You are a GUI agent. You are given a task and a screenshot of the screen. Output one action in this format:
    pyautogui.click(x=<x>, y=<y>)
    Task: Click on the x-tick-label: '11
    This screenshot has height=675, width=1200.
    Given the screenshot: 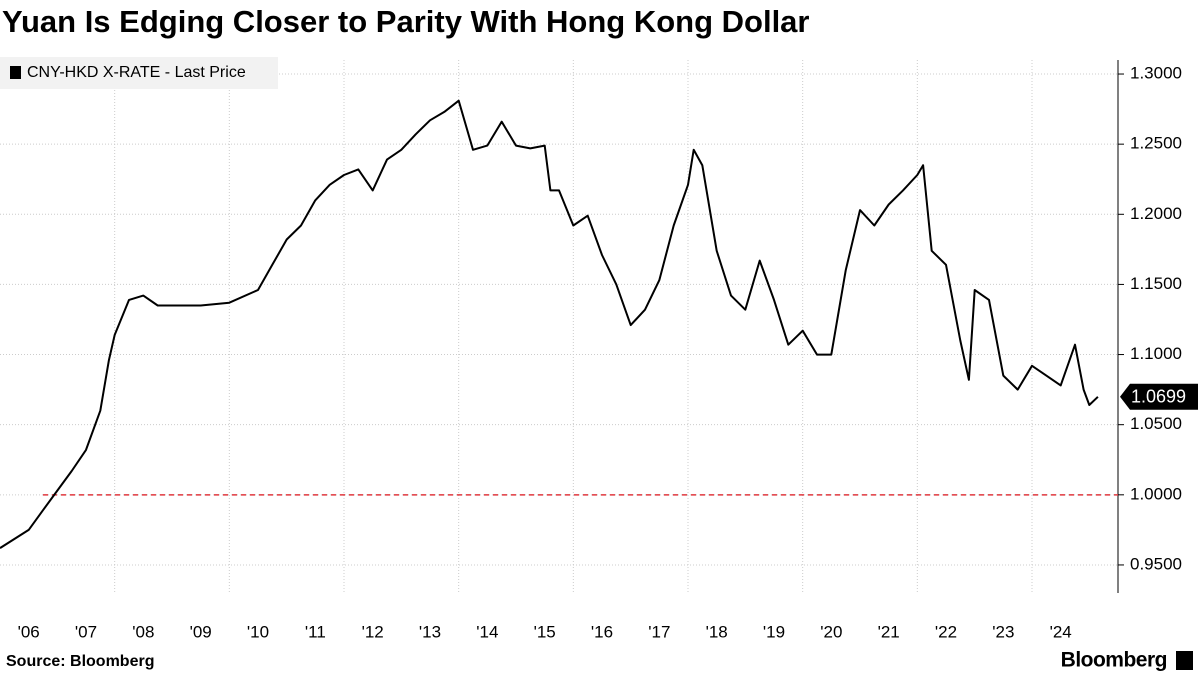 What is the action you would take?
    pyautogui.click(x=315, y=631)
    